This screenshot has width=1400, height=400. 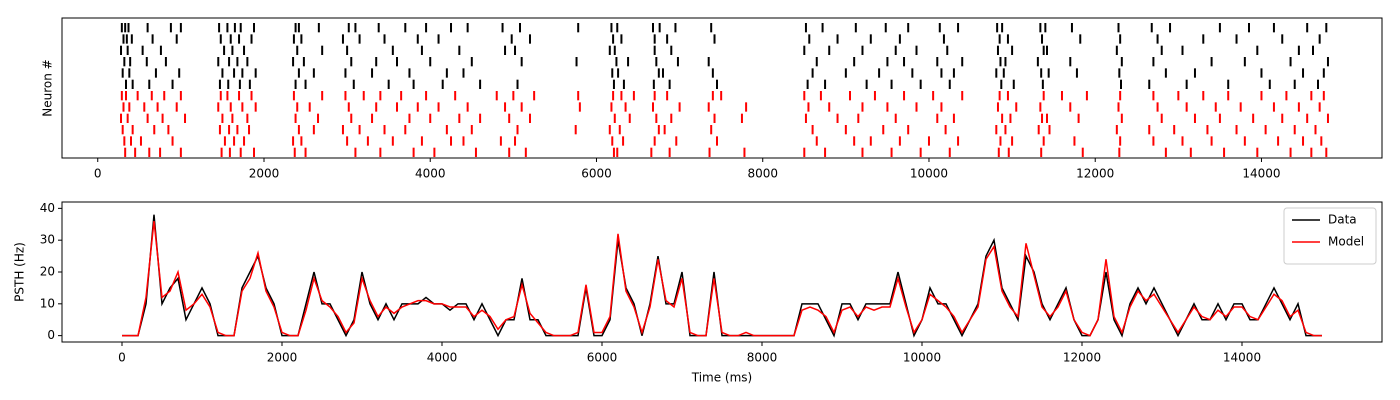 I want to click on y-axis-label: PSTH (Hz), so click(x=20, y=272).